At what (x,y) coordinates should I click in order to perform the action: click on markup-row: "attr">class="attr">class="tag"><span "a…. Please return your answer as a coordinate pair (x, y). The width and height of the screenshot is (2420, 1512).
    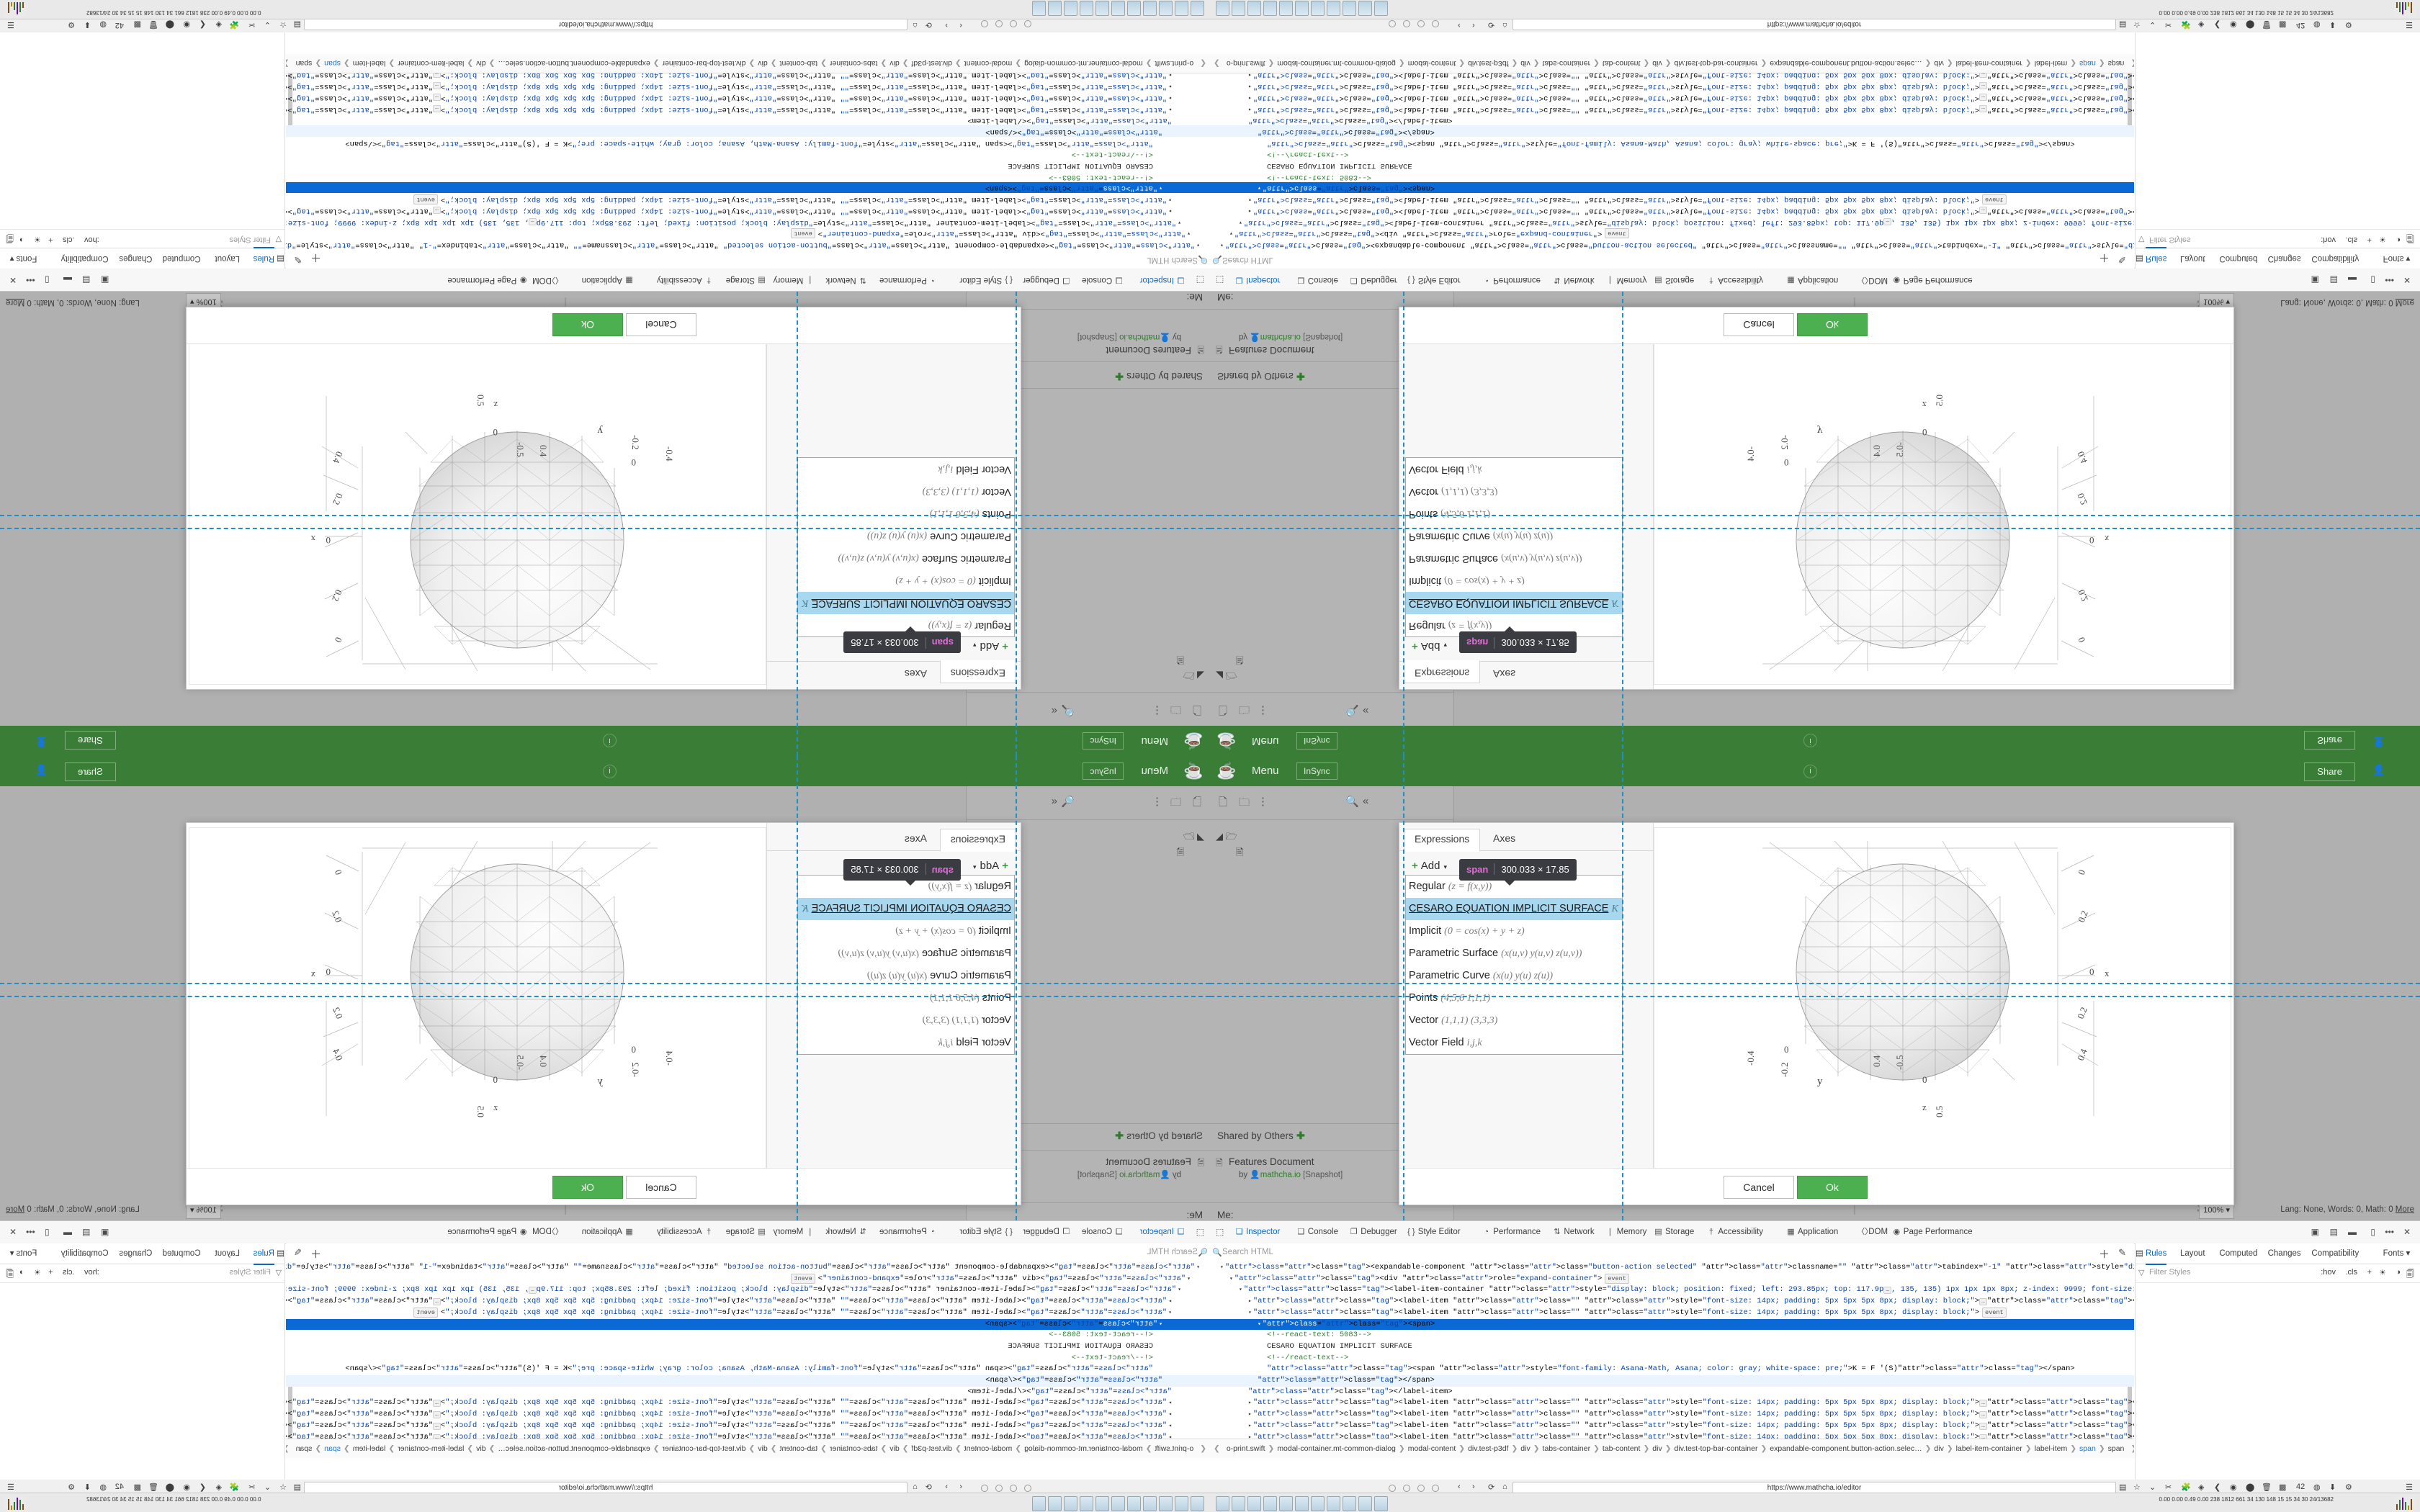
    Looking at the image, I should click on (1671, 1369).